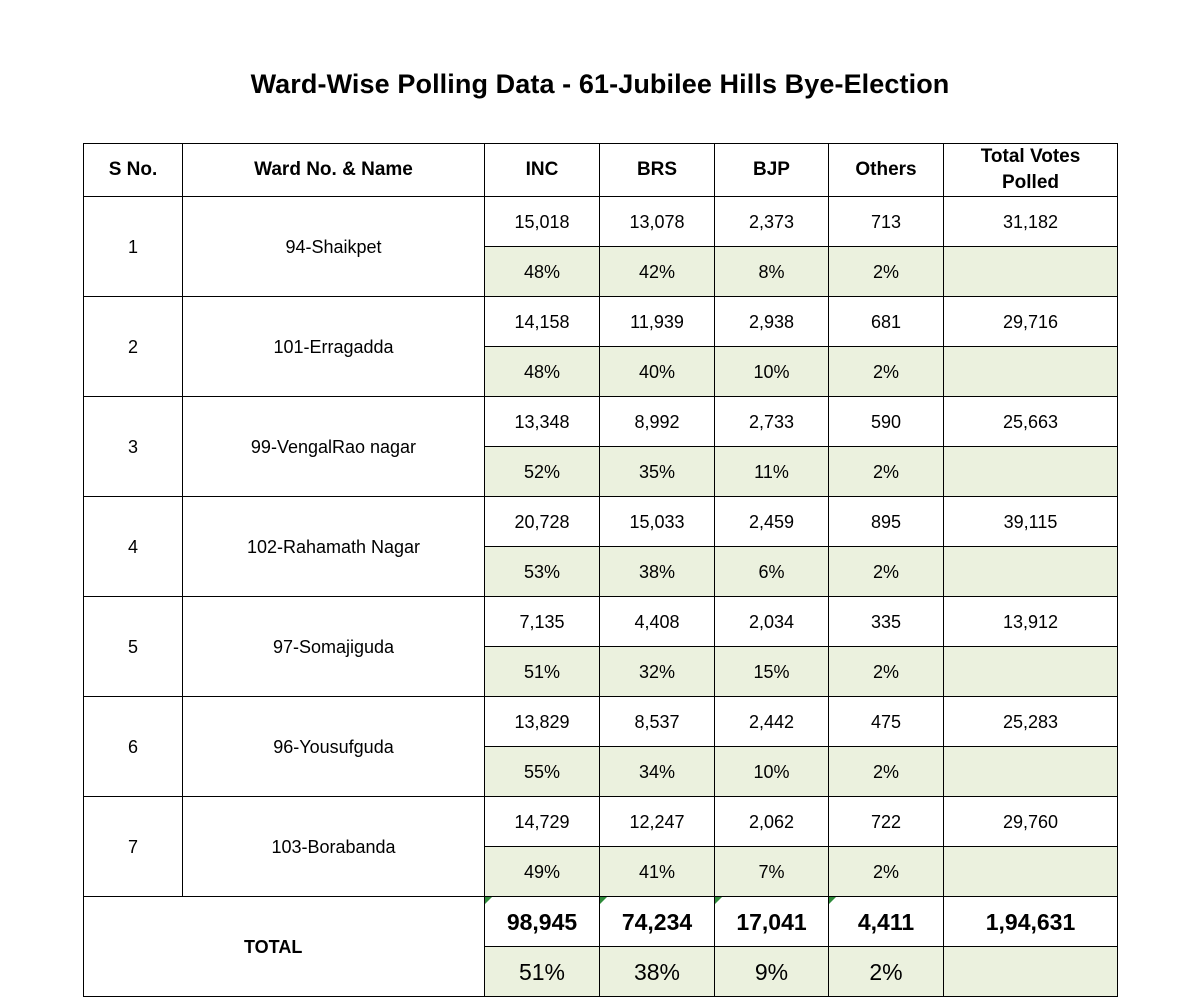 Image resolution: width=1200 pixels, height=1000 pixels. What do you see at coordinates (657, 170) in the screenshot?
I see `header-brs: BRS` at bounding box center [657, 170].